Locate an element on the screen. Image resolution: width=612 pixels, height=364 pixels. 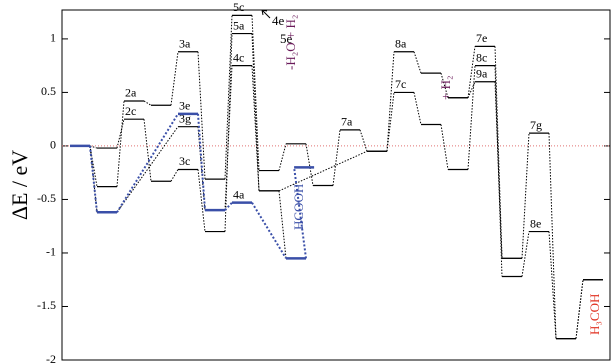
annotation: H₃COH is located at coordinates (594, 314).